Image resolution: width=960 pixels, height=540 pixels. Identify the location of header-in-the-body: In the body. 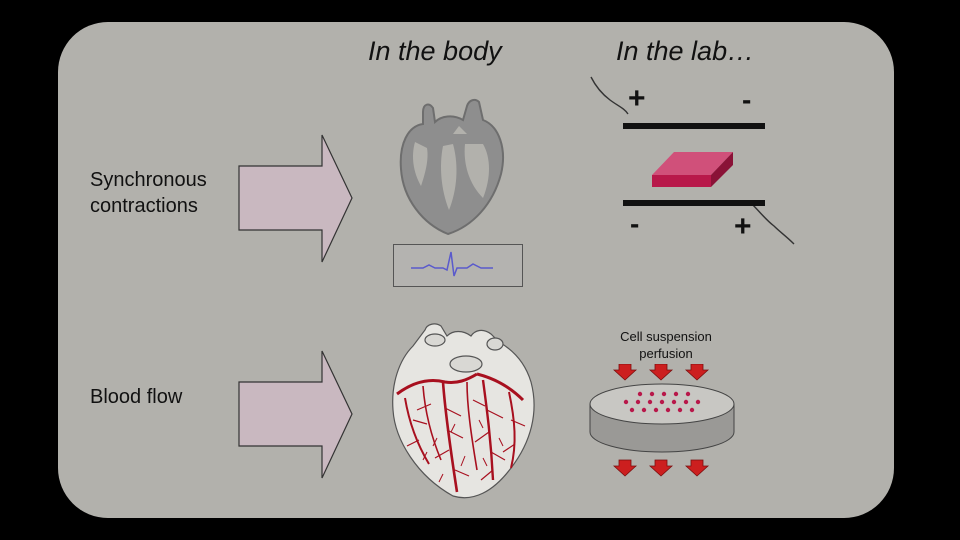
(435, 51).